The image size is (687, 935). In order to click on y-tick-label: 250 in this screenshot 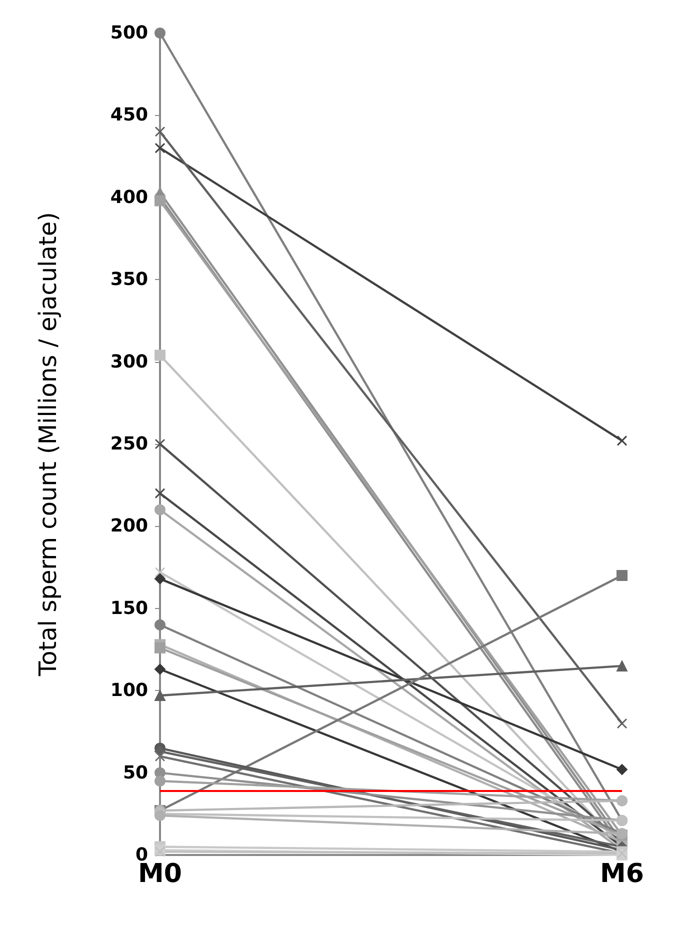, I will do `click(129, 444)`.